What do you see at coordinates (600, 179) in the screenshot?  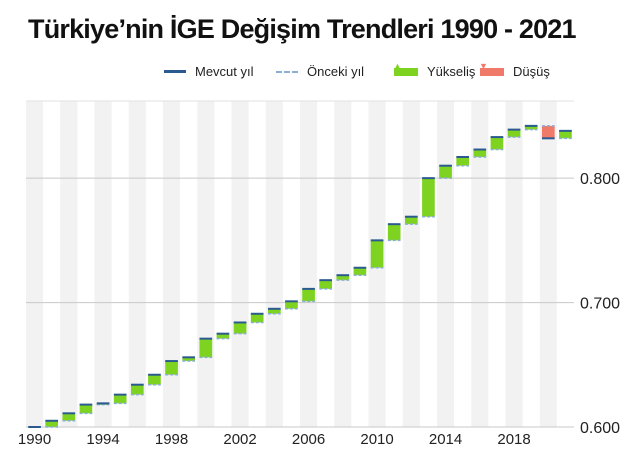 I see `y-tick-label: 0.800` at bounding box center [600, 179].